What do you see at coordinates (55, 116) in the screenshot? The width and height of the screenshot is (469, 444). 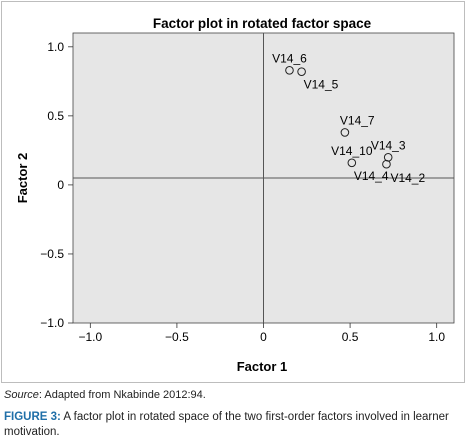 I see `y-tick-label: 0.5` at bounding box center [55, 116].